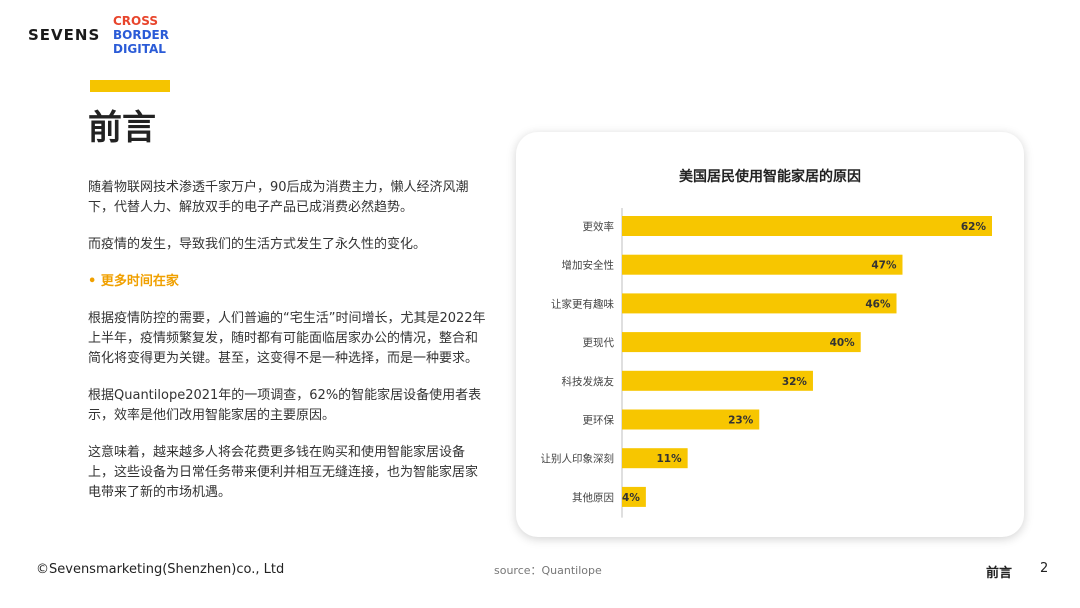 The width and height of the screenshot is (1080, 608). What do you see at coordinates (578, 458) in the screenshot?
I see `category-label: 让别人印象深刻` at bounding box center [578, 458].